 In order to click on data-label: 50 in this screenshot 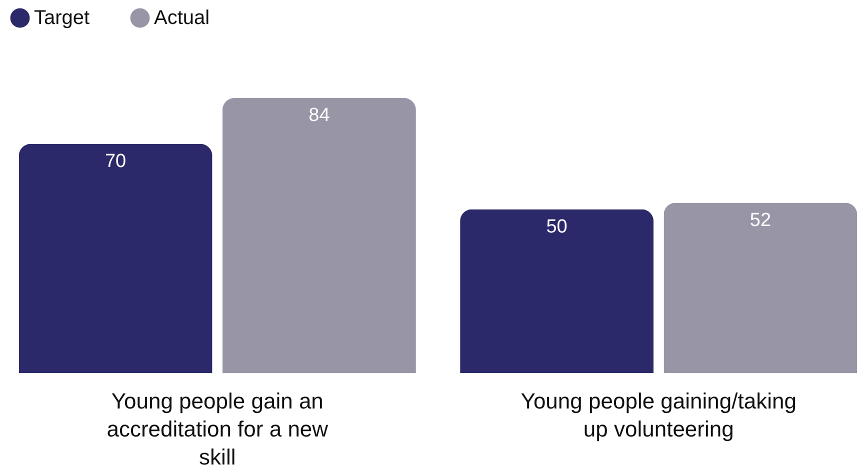, I will do `click(557, 227)`.